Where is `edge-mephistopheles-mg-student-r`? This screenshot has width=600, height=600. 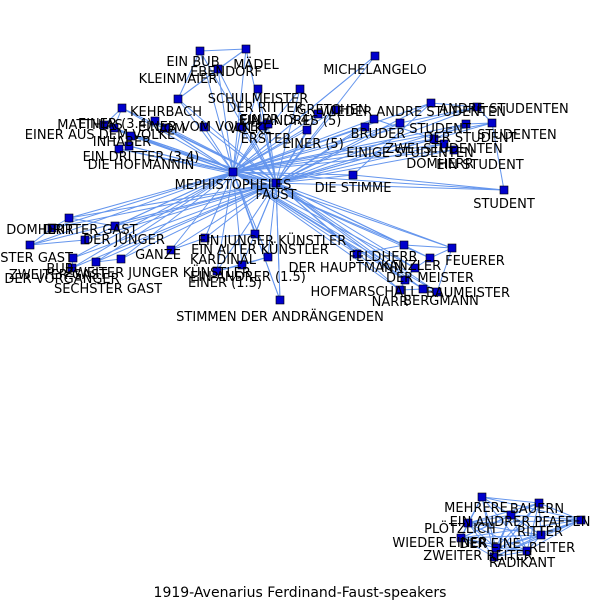
edge-mephistopheles-mg-student-r is located at coordinates (316, 147).